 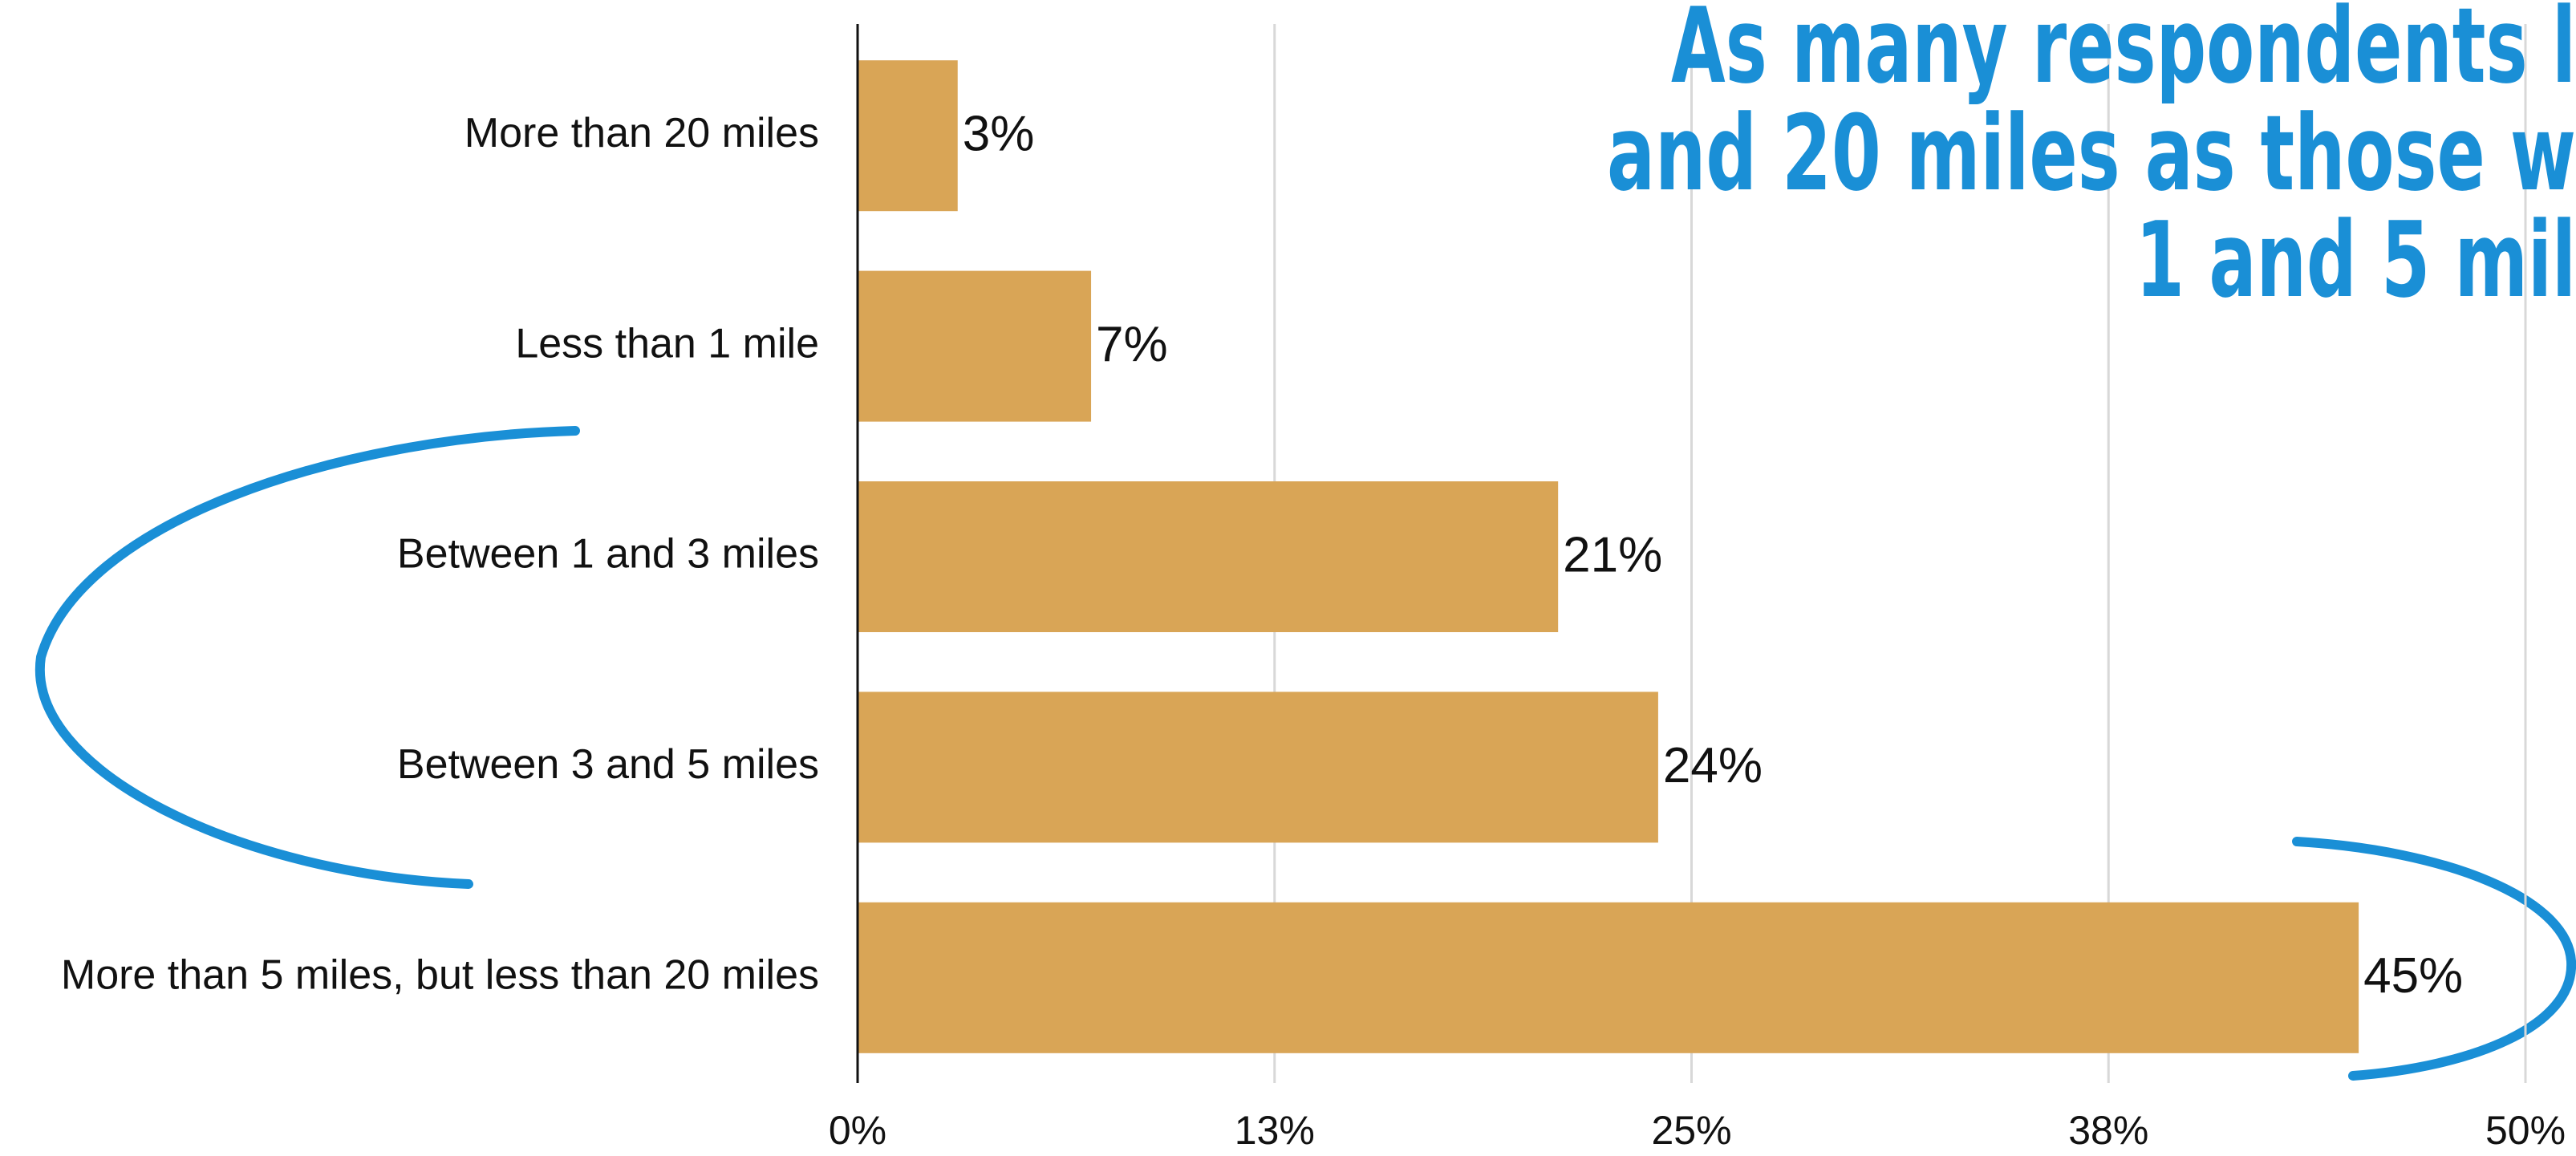 What do you see at coordinates (2356, 260) in the screenshot?
I see `chart-title: 1 and 5 mil` at bounding box center [2356, 260].